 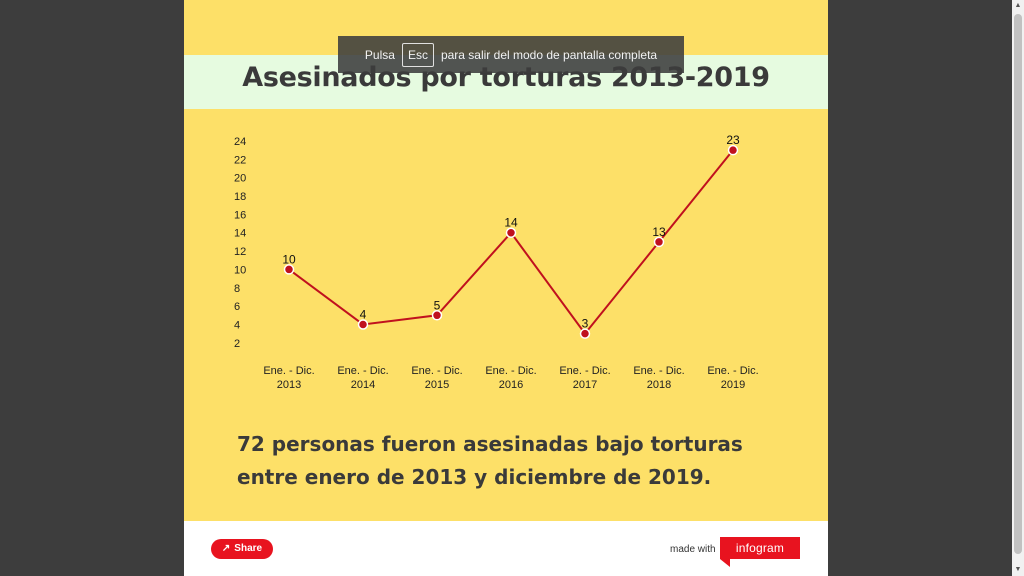 I want to click on x-tick-label: 2017, so click(x=585, y=385).